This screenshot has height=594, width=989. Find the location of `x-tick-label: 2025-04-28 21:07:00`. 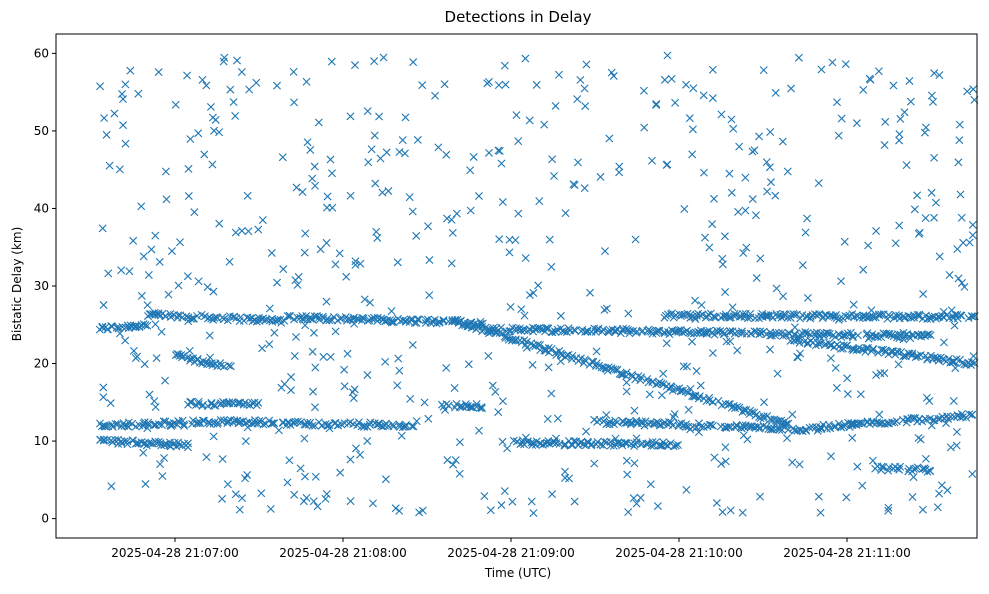

x-tick-label: 2025-04-28 21:07:00 is located at coordinates (174, 553).